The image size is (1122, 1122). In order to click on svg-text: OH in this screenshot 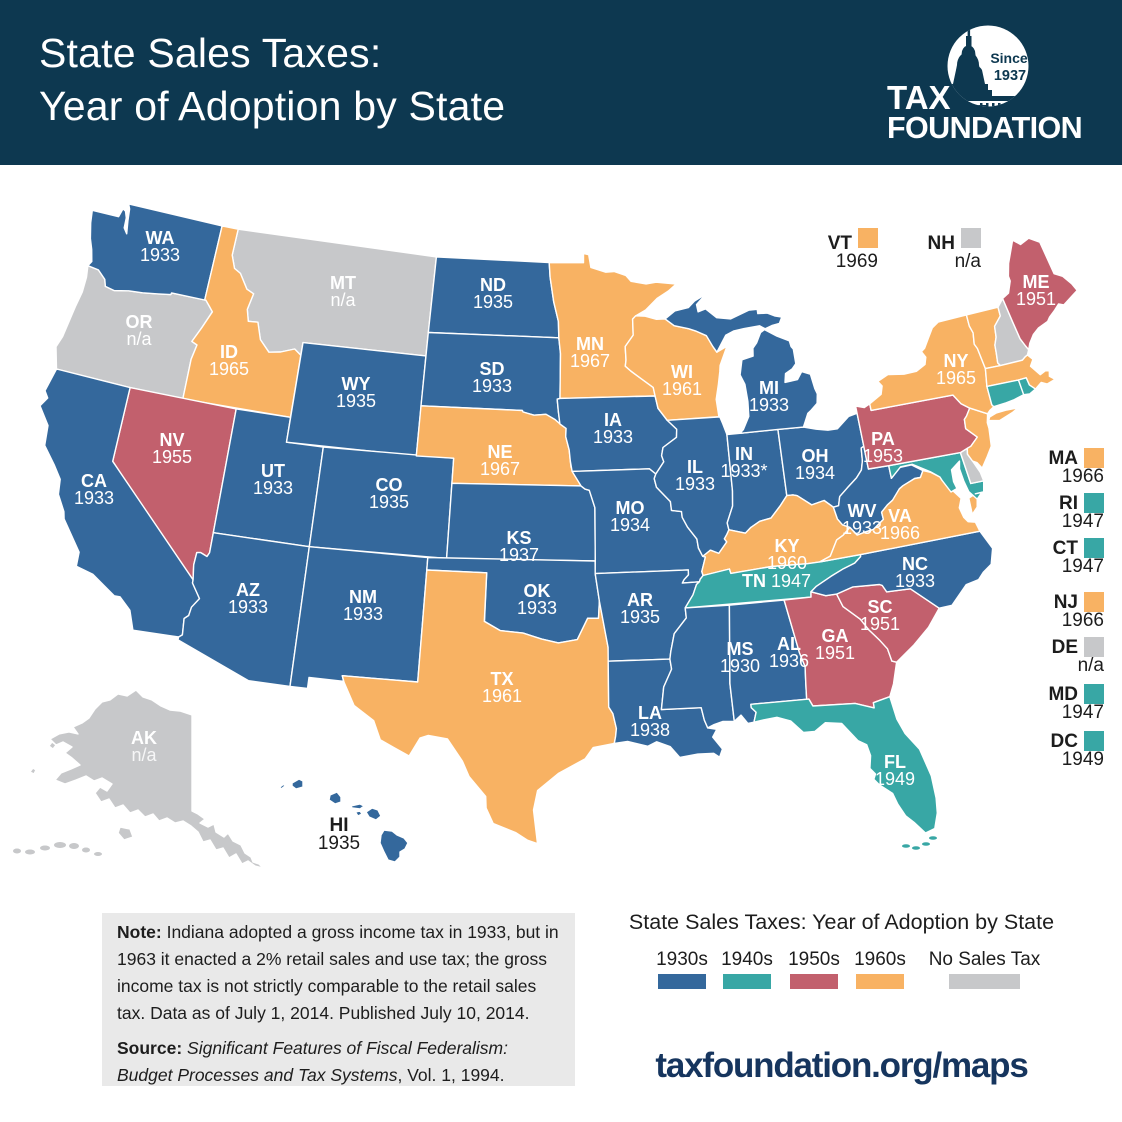, I will do `click(815, 456)`.